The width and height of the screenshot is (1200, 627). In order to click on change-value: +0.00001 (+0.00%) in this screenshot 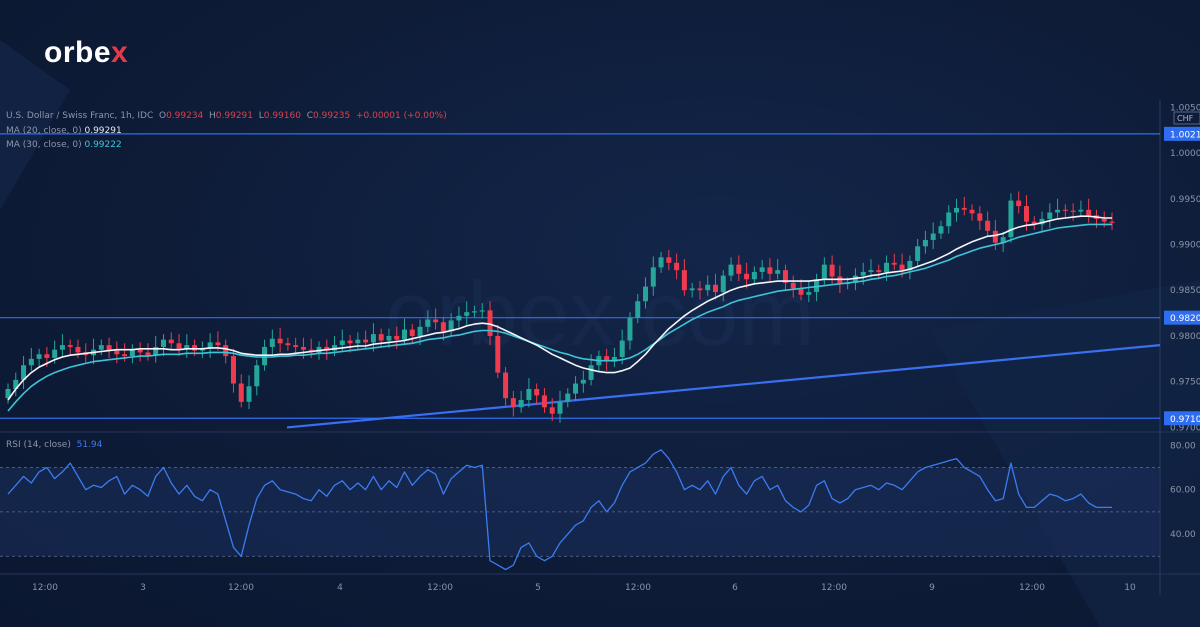, I will do `click(401, 116)`.